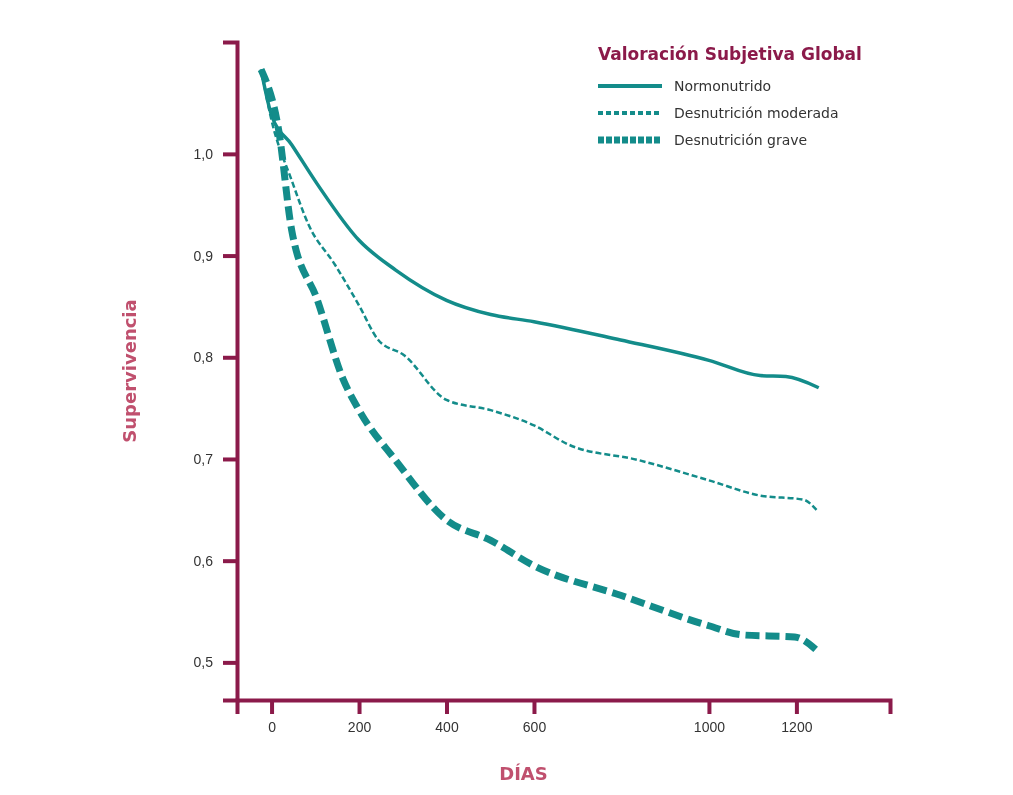 Image resolution: width=1013 pixels, height=795 pixels. I want to click on x-tick-label: 0, so click(272, 726).